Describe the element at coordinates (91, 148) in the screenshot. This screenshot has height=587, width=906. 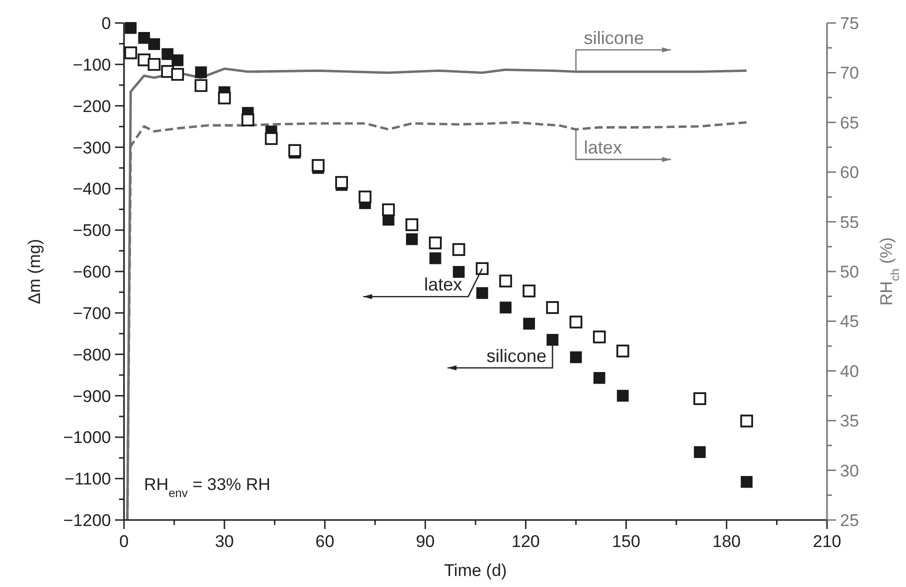
I see `y-tick-label: −300` at that location.